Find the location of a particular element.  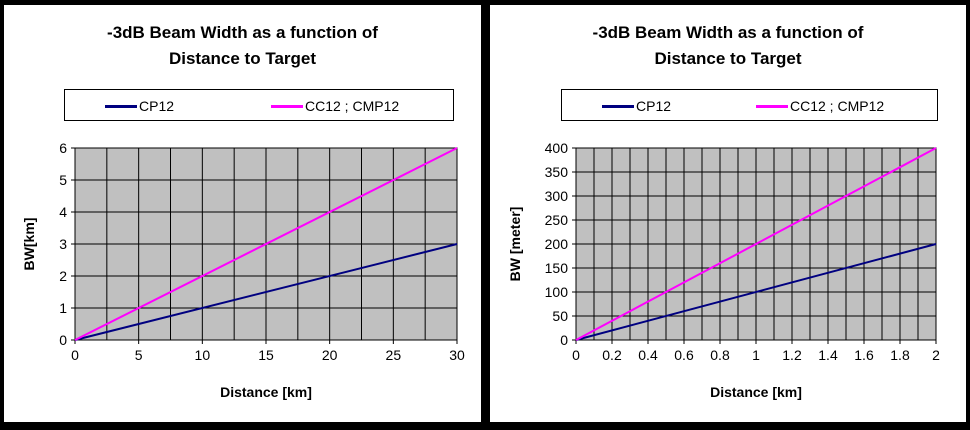

y-tick-label: 300 is located at coordinates (557, 196).